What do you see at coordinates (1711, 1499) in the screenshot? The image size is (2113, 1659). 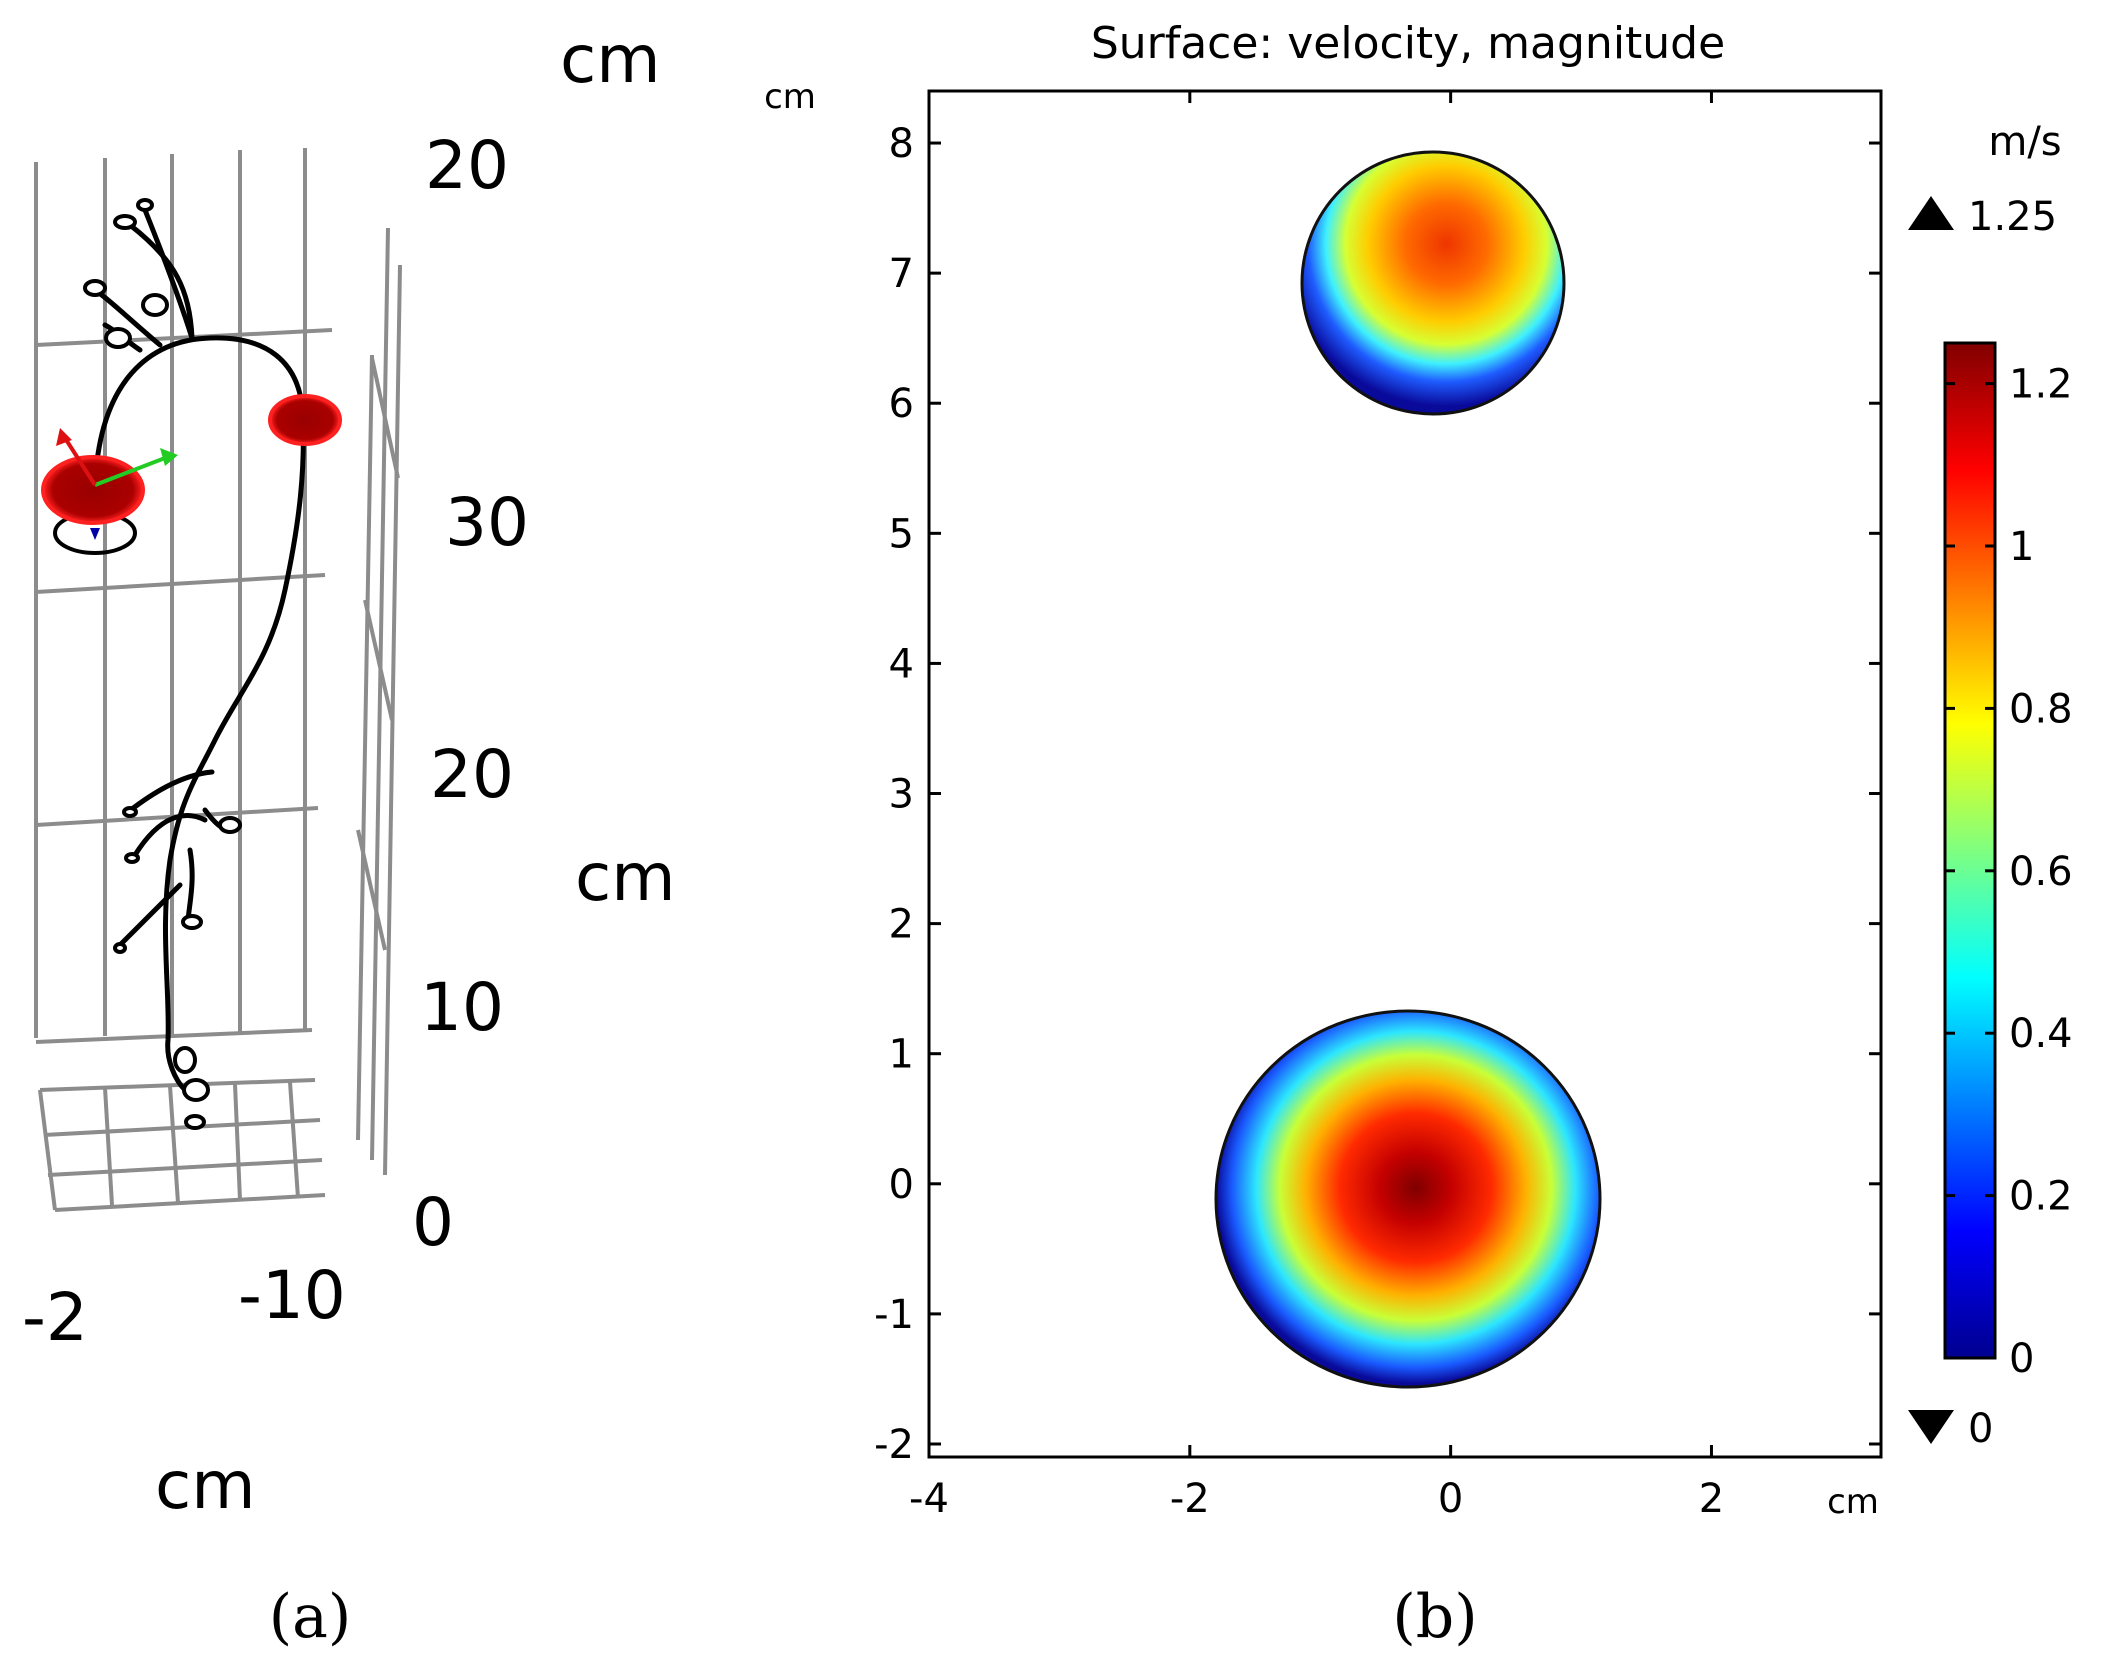 I see `x-tick-label: 2` at bounding box center [1711, 1499].